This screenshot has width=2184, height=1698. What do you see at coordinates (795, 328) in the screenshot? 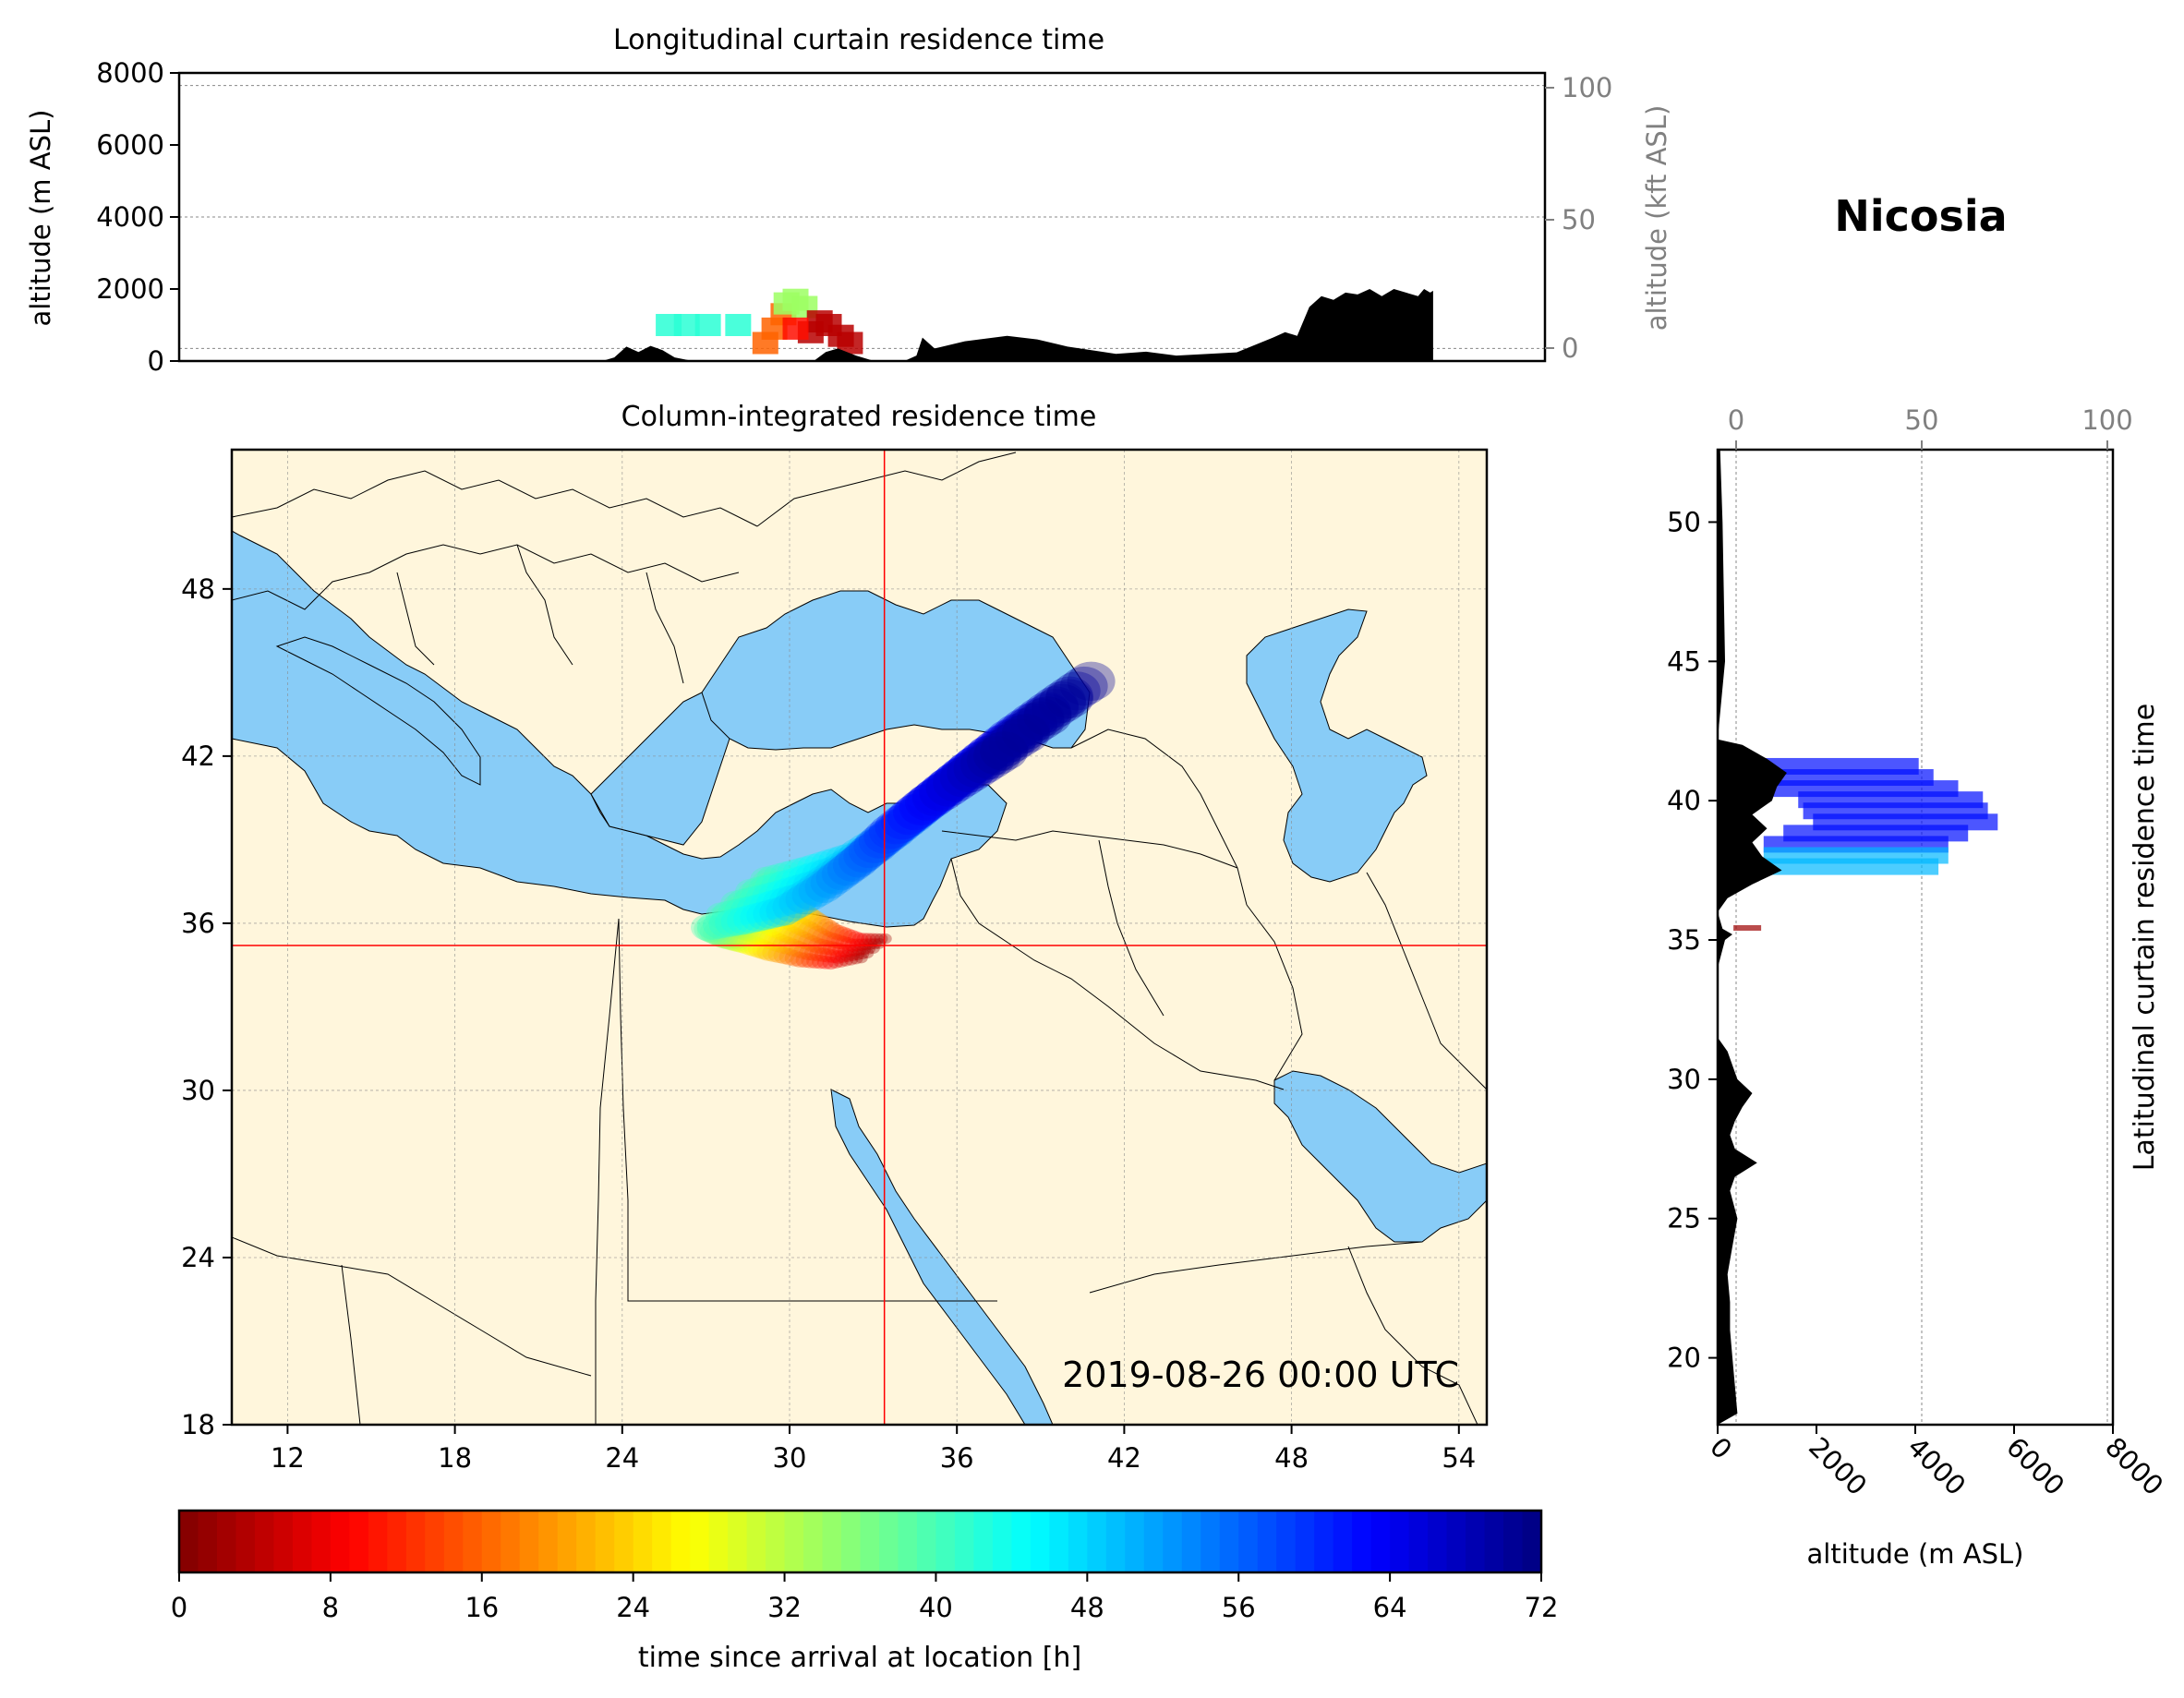
I see `longitudinal-residence-patch` at bounding box center [795, 328].